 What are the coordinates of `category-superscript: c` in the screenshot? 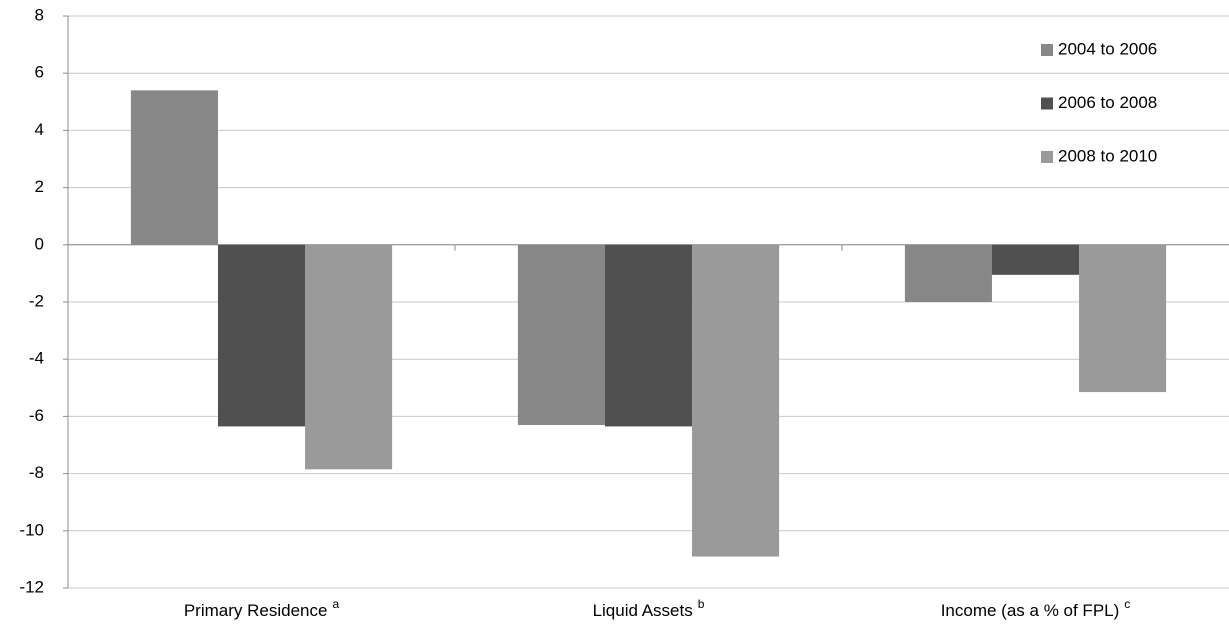 It's located at (1127, 604).